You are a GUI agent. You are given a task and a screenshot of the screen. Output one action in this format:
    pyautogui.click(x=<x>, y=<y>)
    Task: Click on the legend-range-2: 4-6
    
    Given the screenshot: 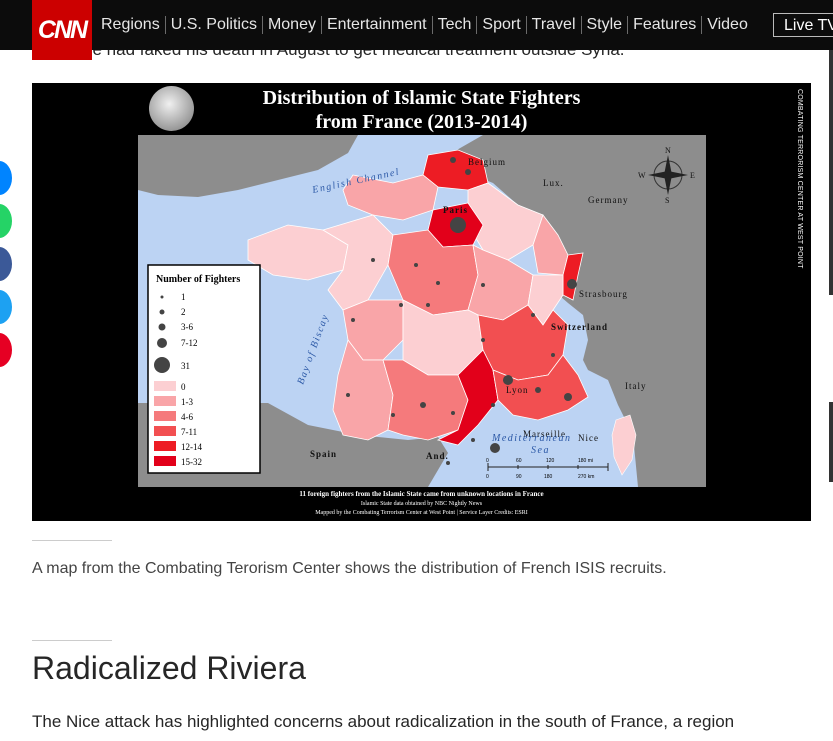 What is the action you would take?
    pyautogui.click(x=187, y=417)
    